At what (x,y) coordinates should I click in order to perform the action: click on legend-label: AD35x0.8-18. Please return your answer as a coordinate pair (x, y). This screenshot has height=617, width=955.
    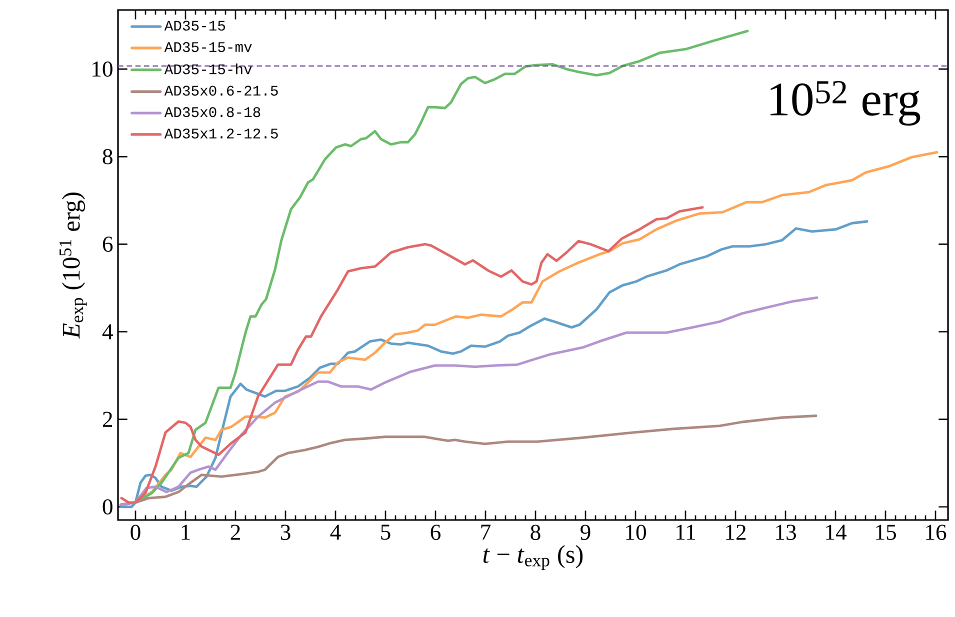
    Looking at the image, I should click on (212, 112).